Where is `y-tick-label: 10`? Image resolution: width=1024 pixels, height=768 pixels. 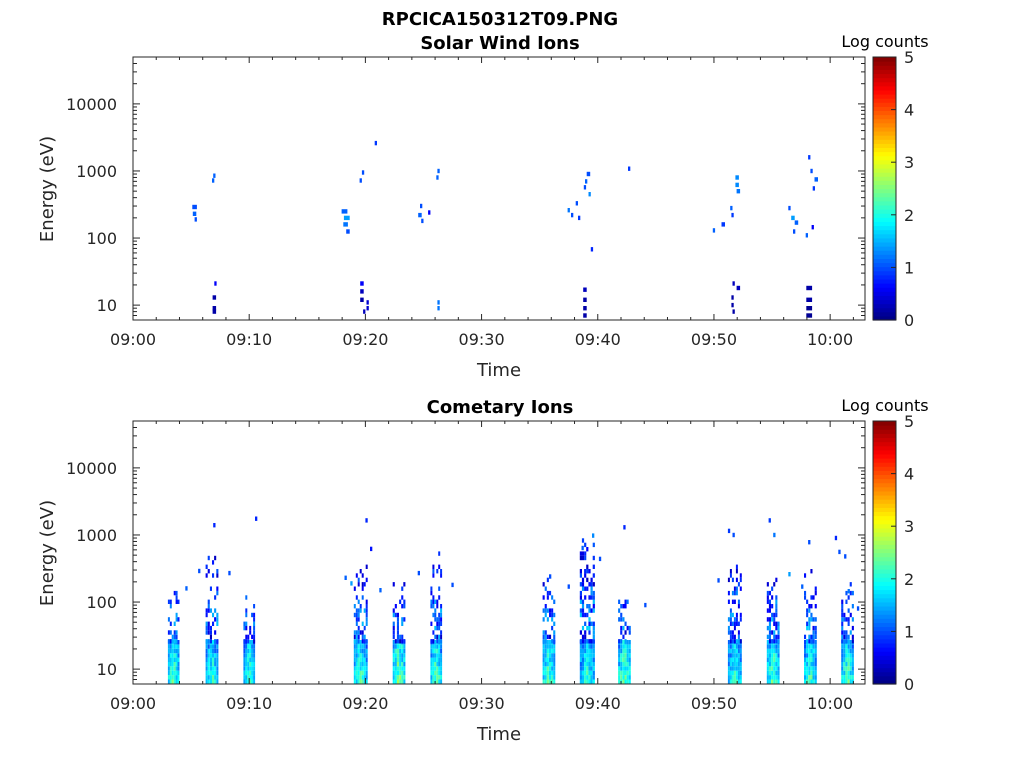
y-tick-label: 10 is located at coordinates (107, 305).